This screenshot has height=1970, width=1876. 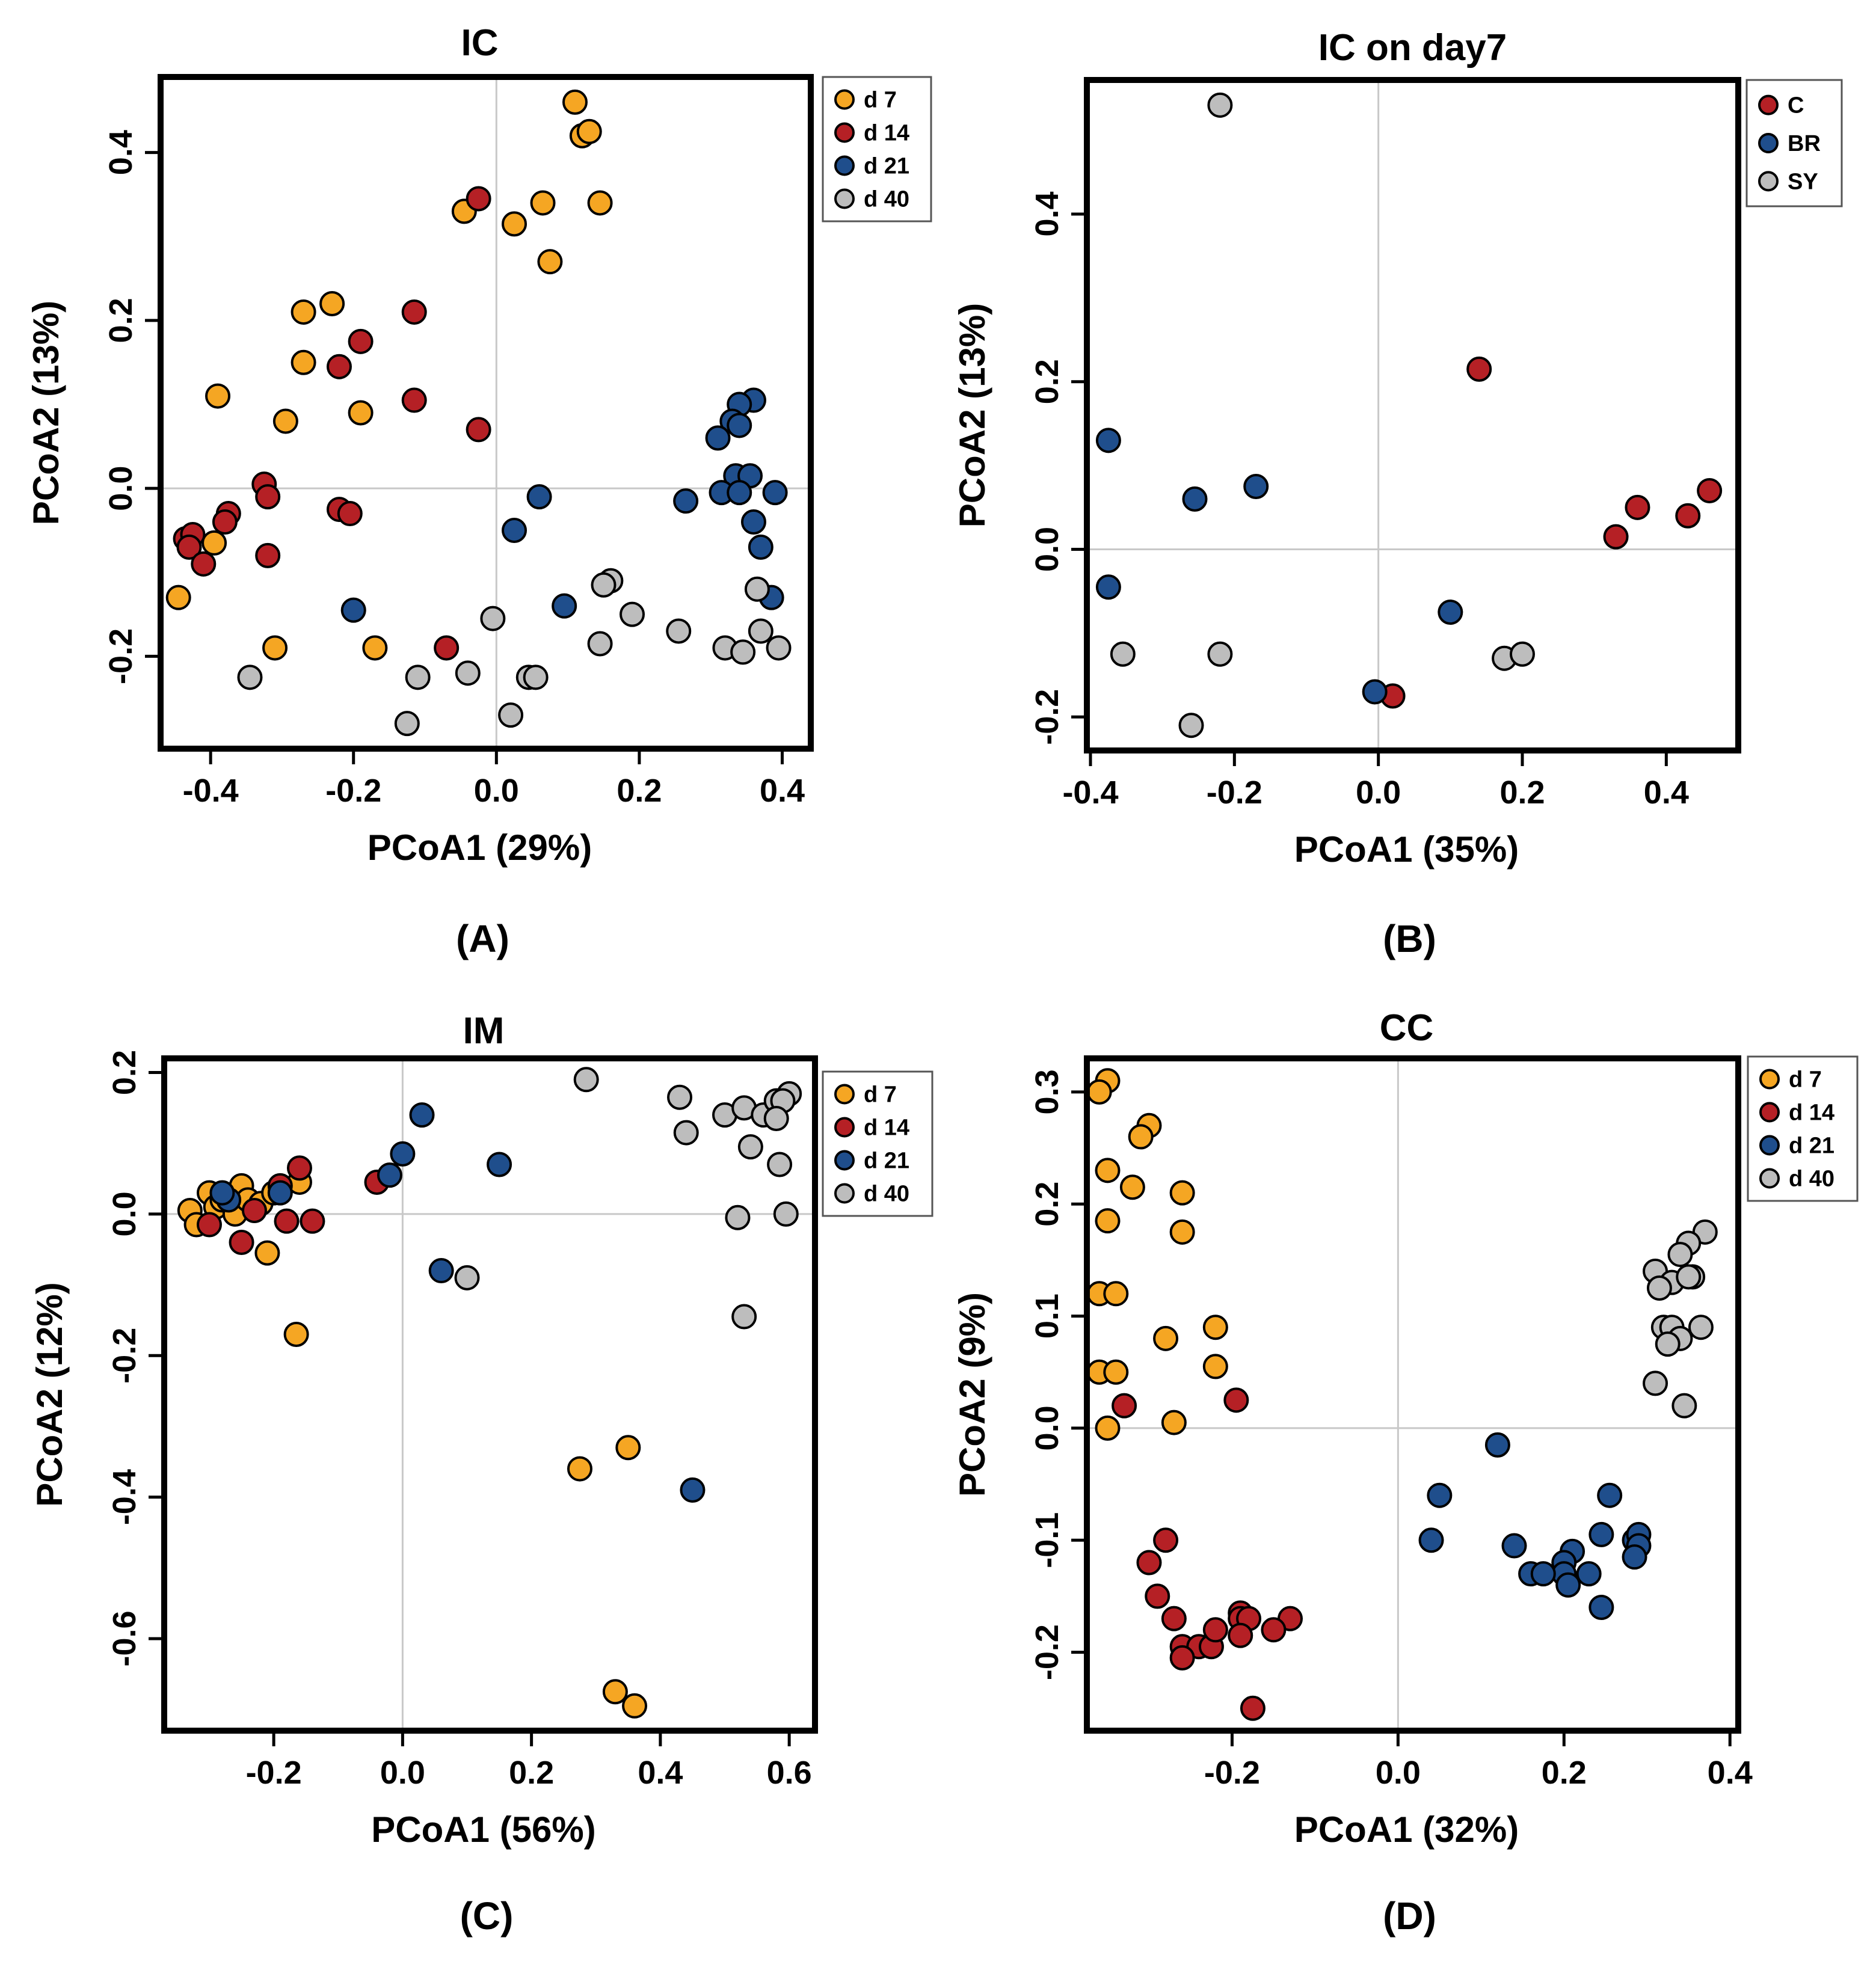 I want to click on y-tick-label: 0.1, so click(x=1047, y=1316).